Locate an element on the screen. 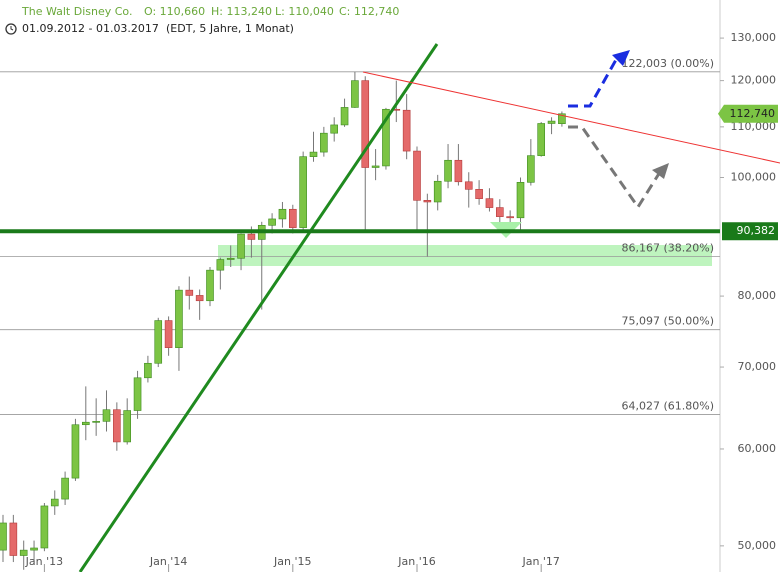 The height and width of the screenshot is (572, 780). support-box is located at coordinates (750, 231).